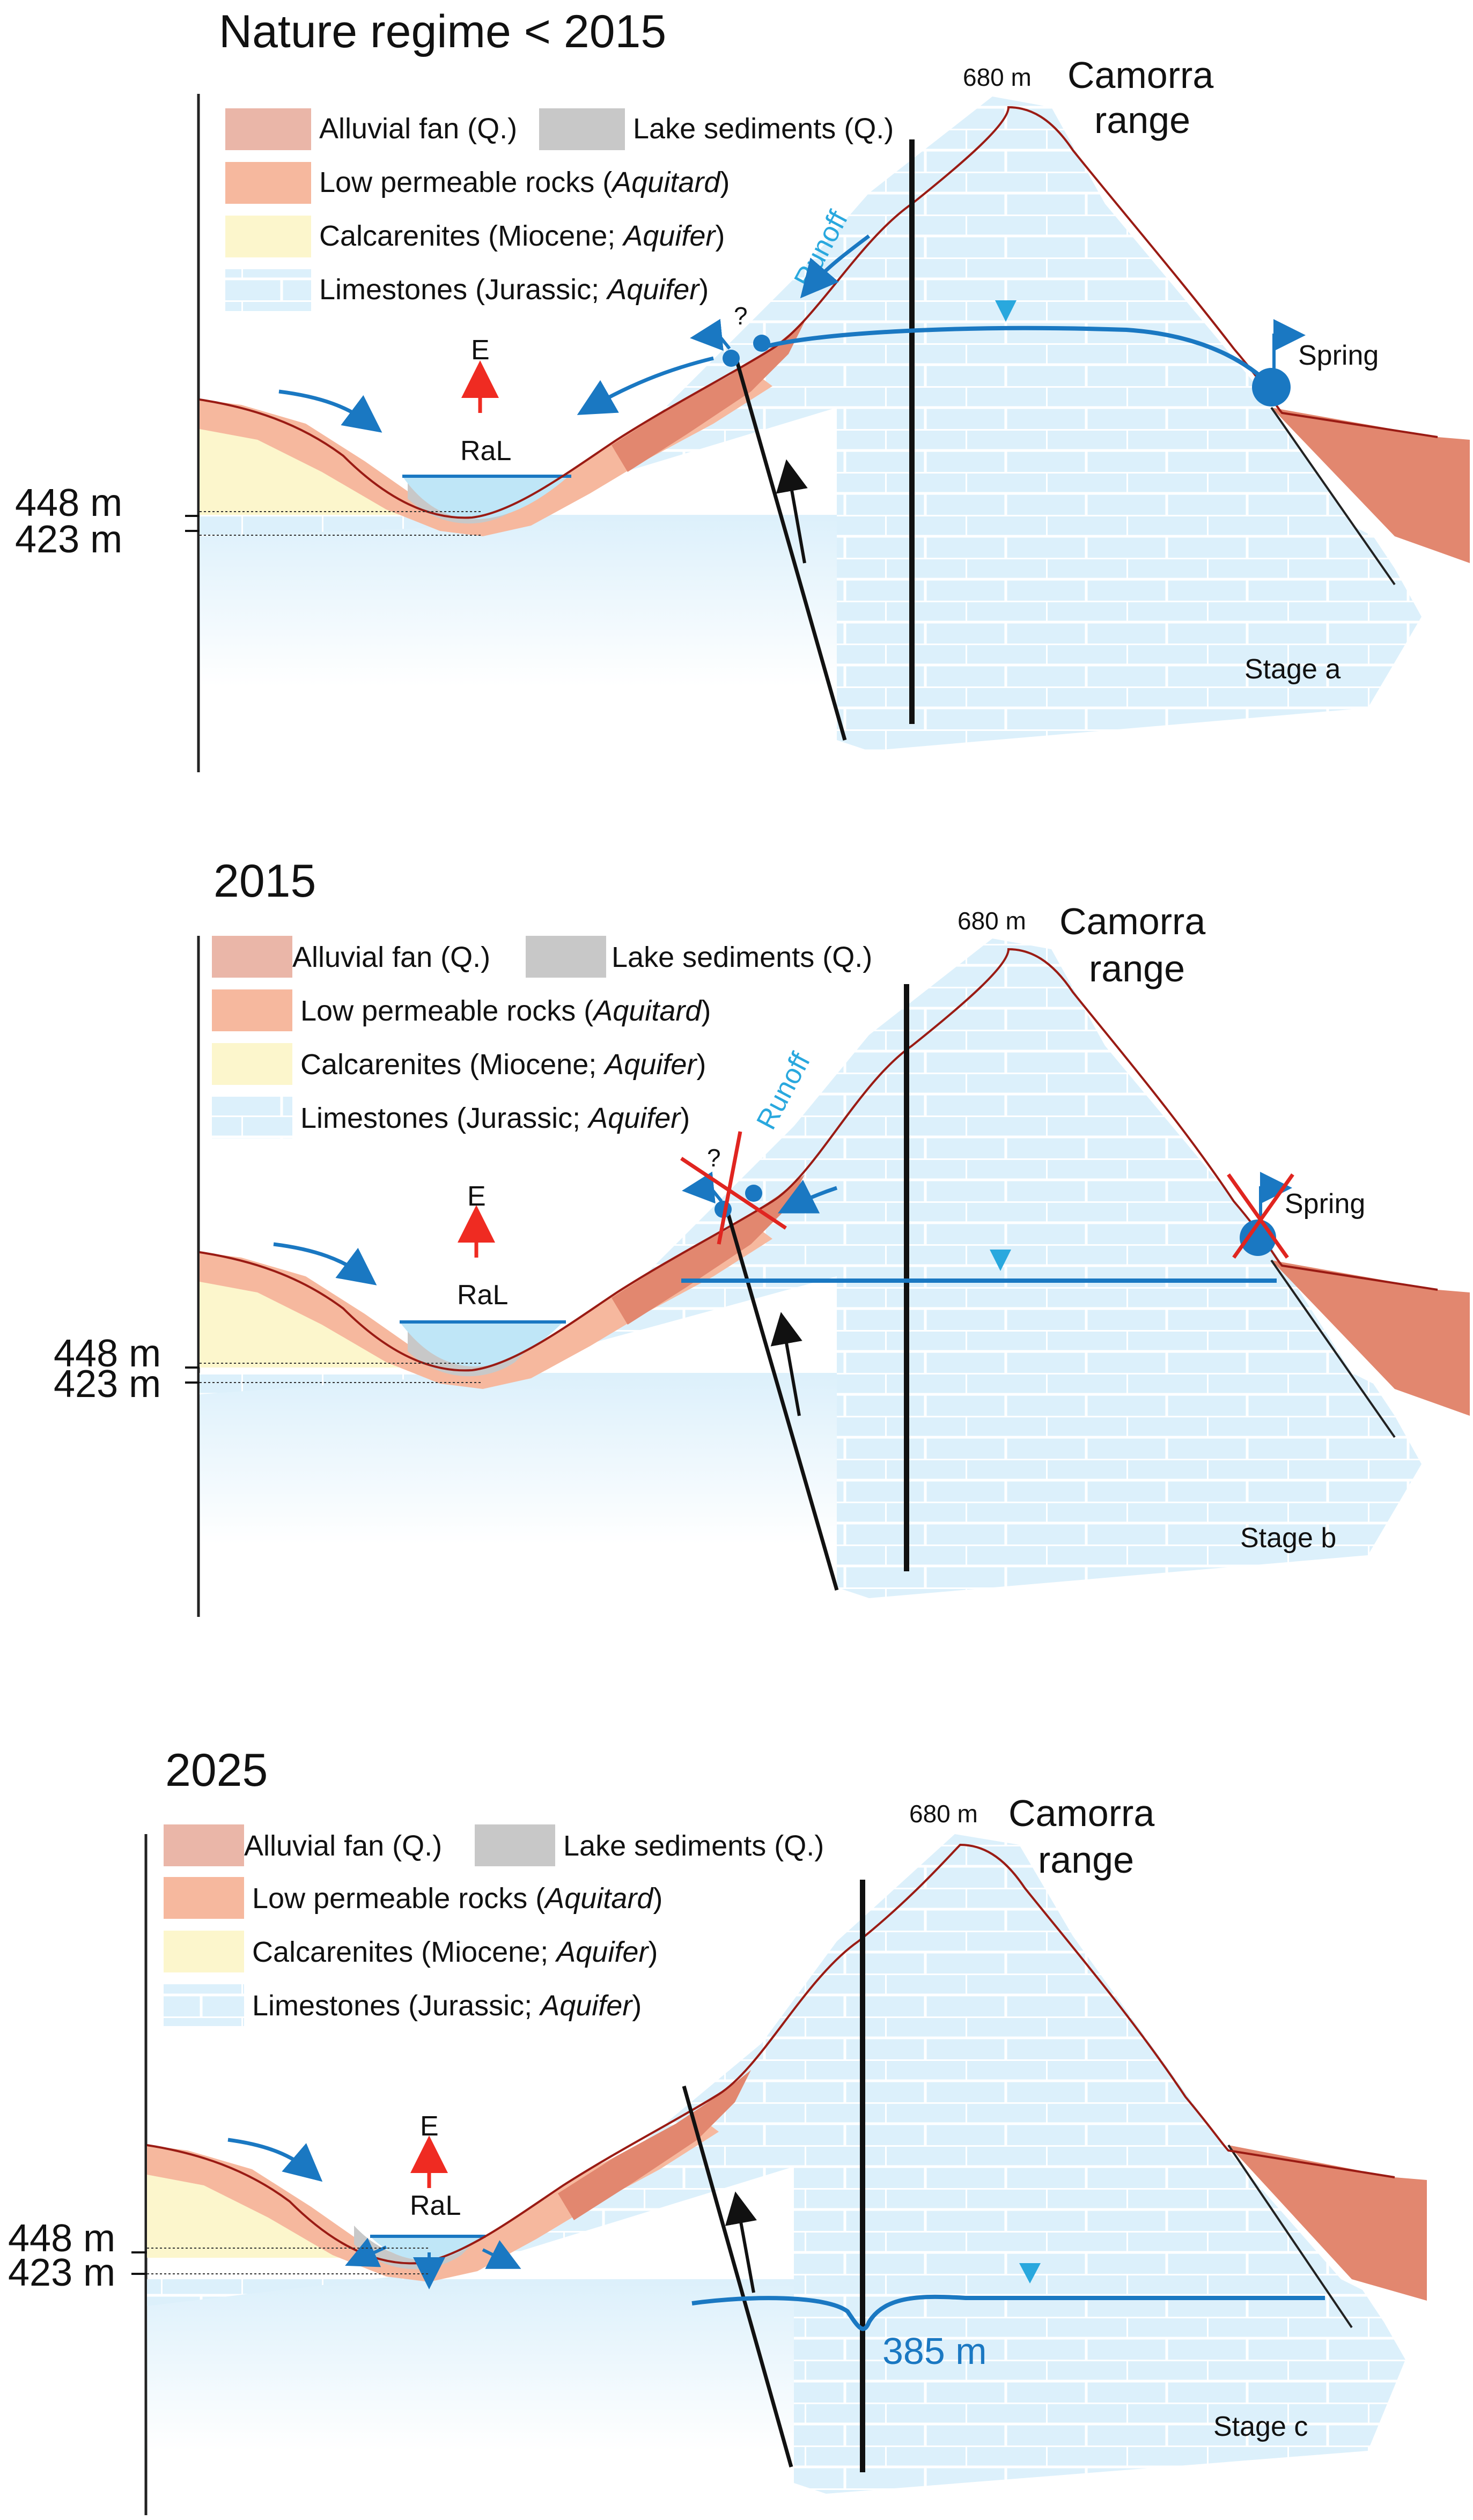 The width and height of the screenshot is (1473, 2520). I want to click on stage-label: Stage c, so click(1261, 2427).